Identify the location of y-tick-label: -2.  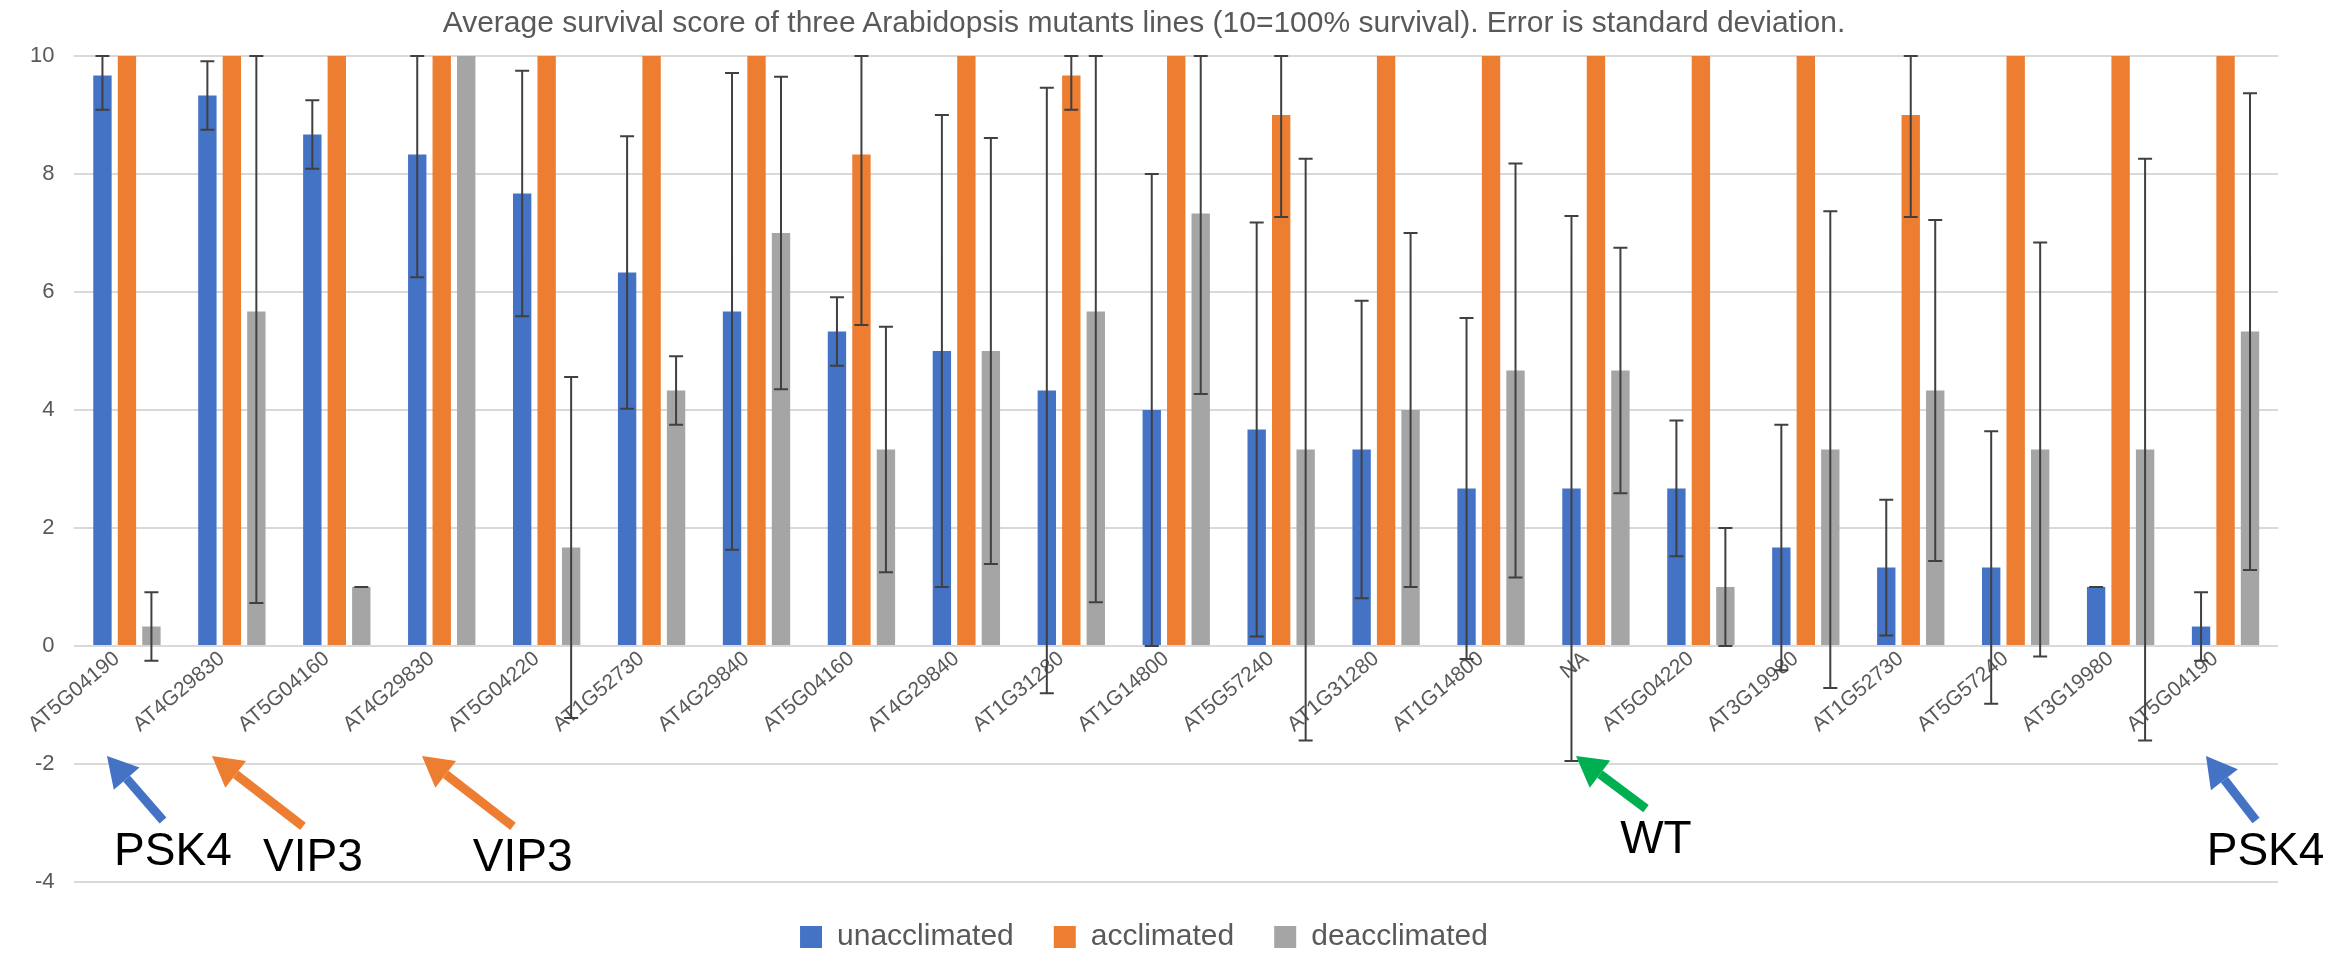
(44, 763).